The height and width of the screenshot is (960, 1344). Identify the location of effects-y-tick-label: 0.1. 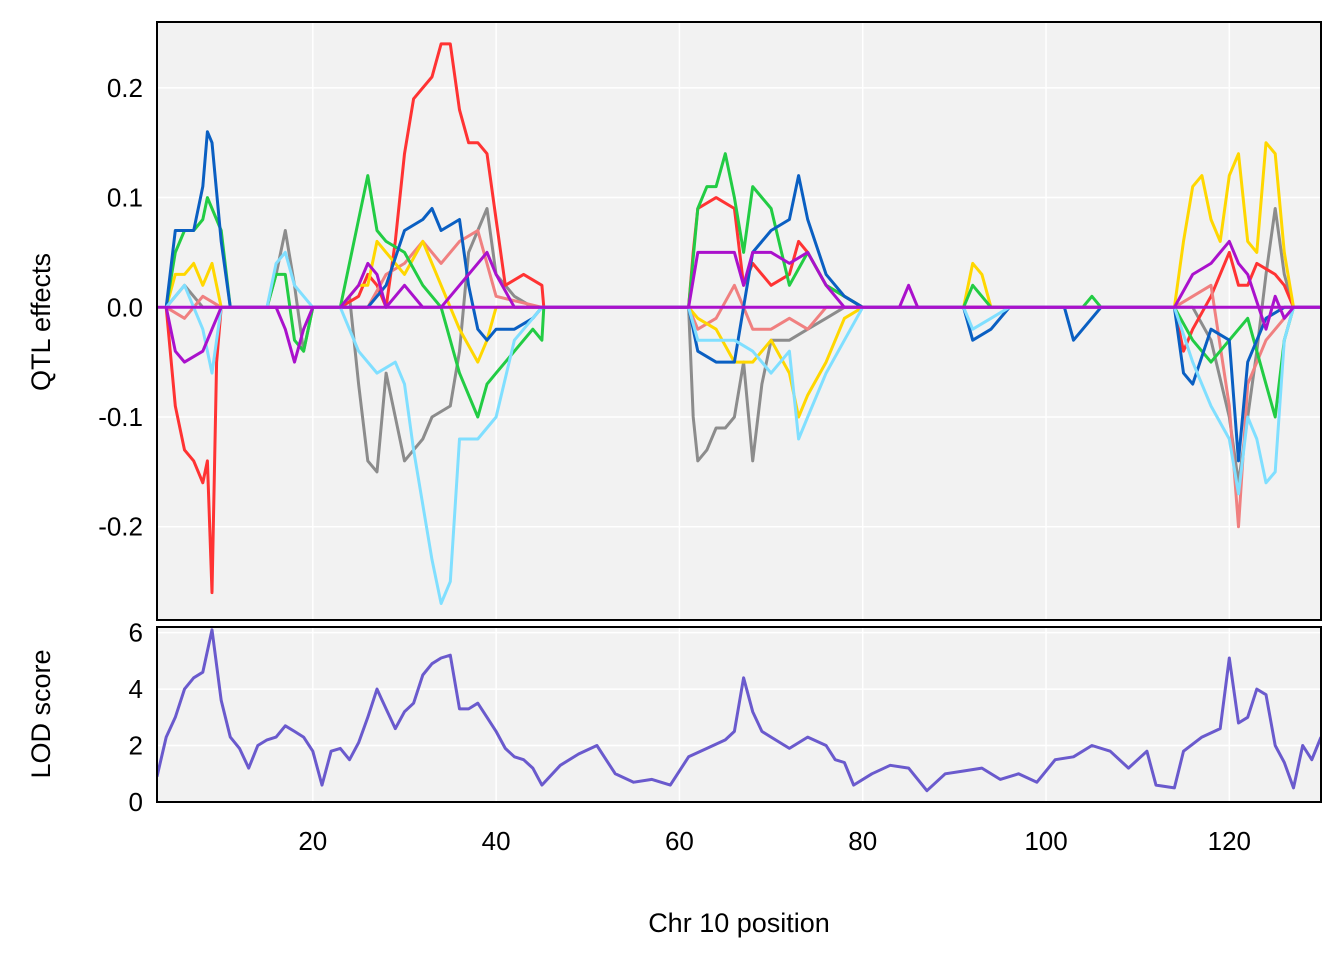
(125, 198).